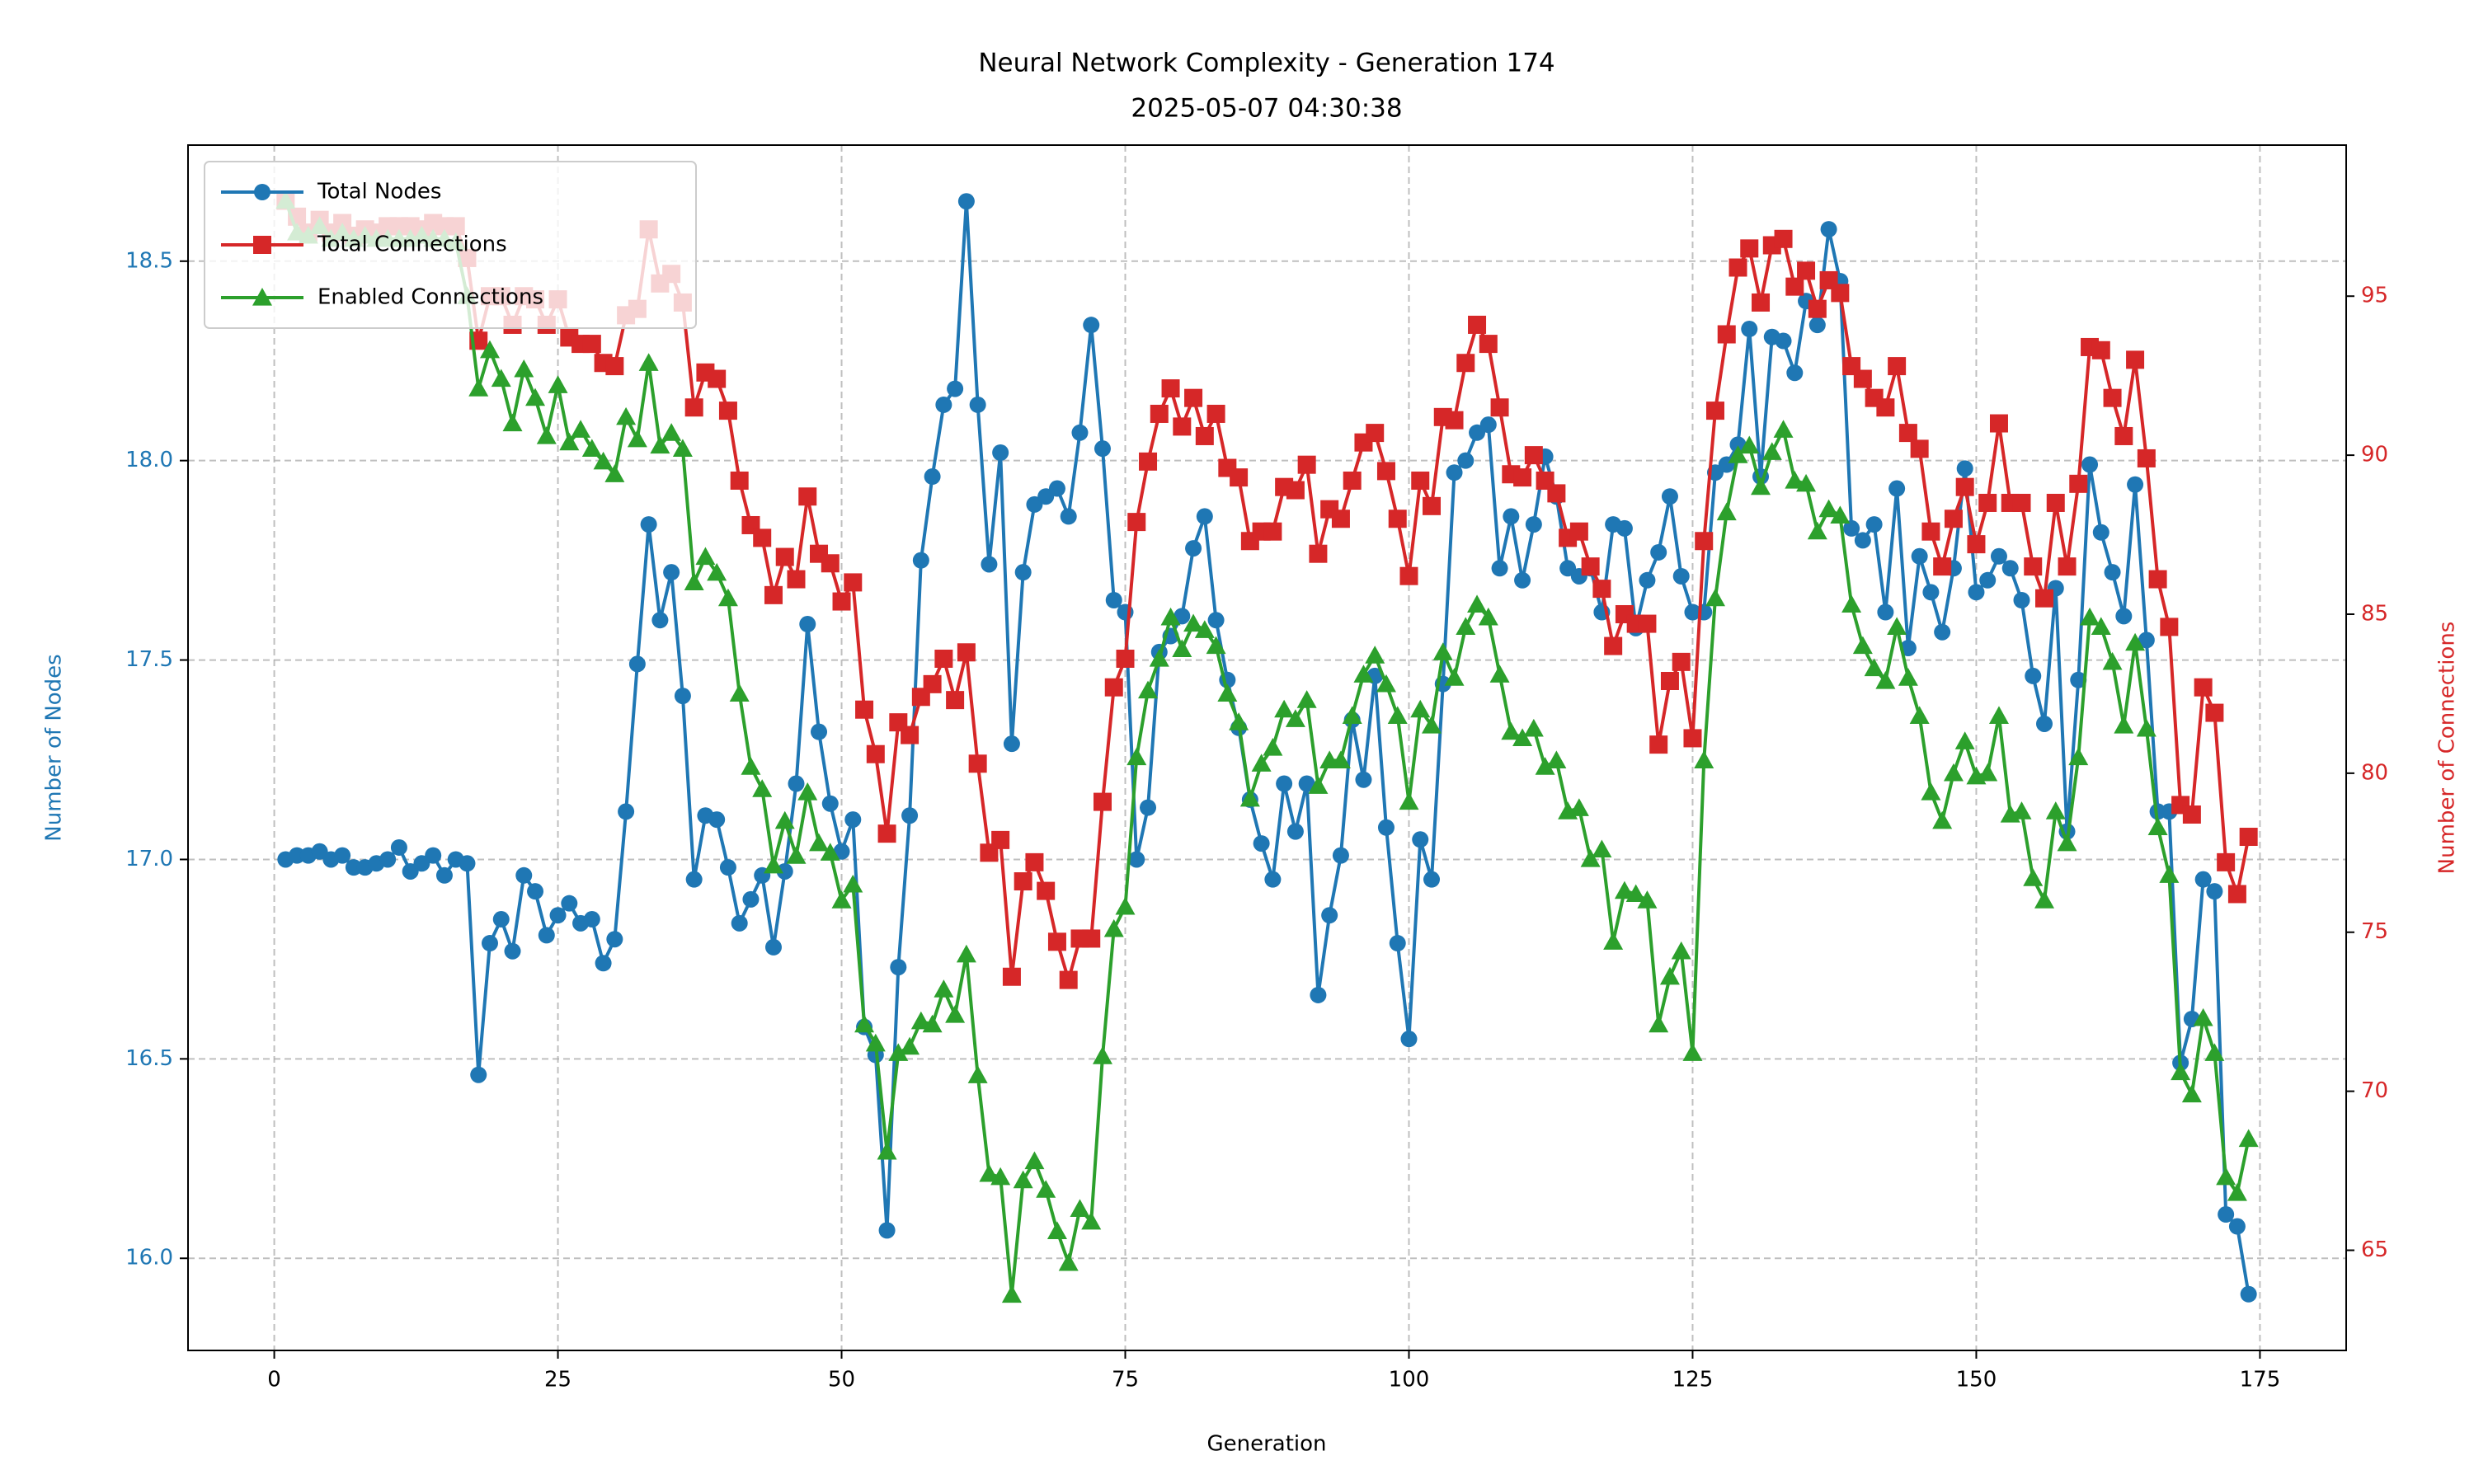  I want to click on x-tick-label: 150, so click(1976, 1380).